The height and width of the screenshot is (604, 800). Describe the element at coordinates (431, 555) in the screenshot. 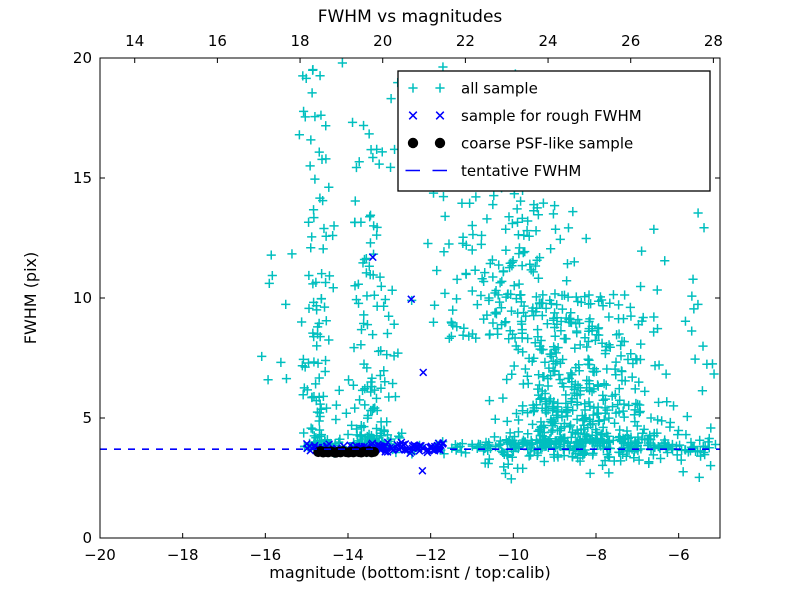

I see `x-tick-label: −12` at that location.